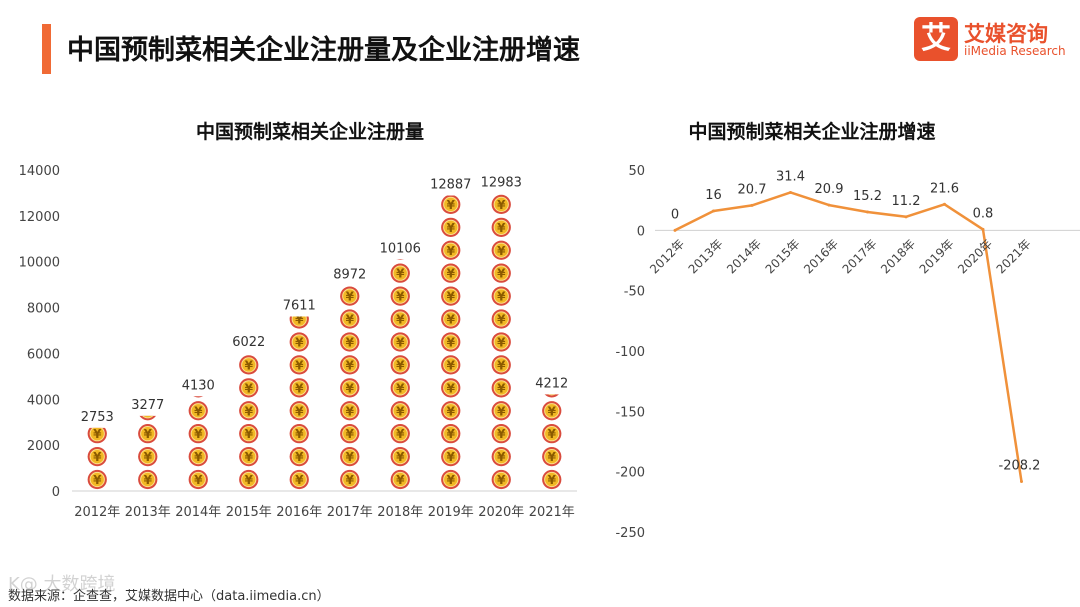 The height and width of the screenshot is (607, 1080). What do you see at coordinates (43, 446) in the screenshot?
I see `y-tick-label: 2000` at bounding box center [43, 446].